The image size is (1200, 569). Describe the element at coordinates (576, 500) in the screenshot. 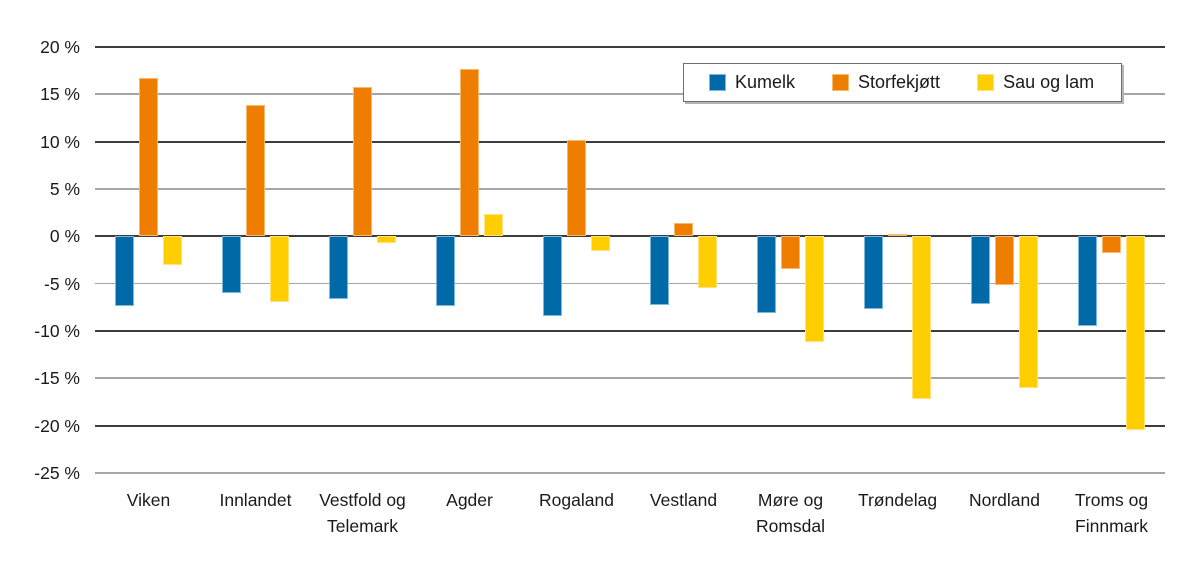

I see `x-axis-label-rogaland: Rogaland` at that location.